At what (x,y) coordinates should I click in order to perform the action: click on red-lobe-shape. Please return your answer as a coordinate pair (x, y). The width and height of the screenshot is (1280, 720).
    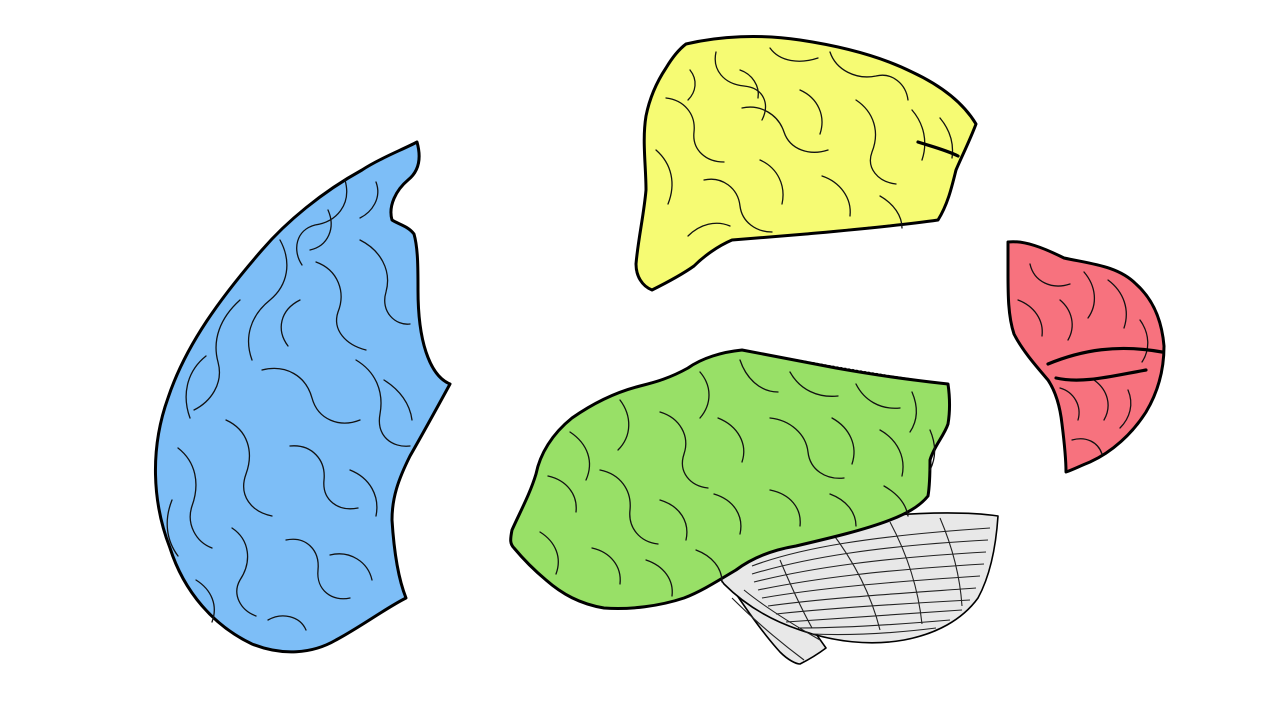
    Looking at the image, I should click on (1086, 357).